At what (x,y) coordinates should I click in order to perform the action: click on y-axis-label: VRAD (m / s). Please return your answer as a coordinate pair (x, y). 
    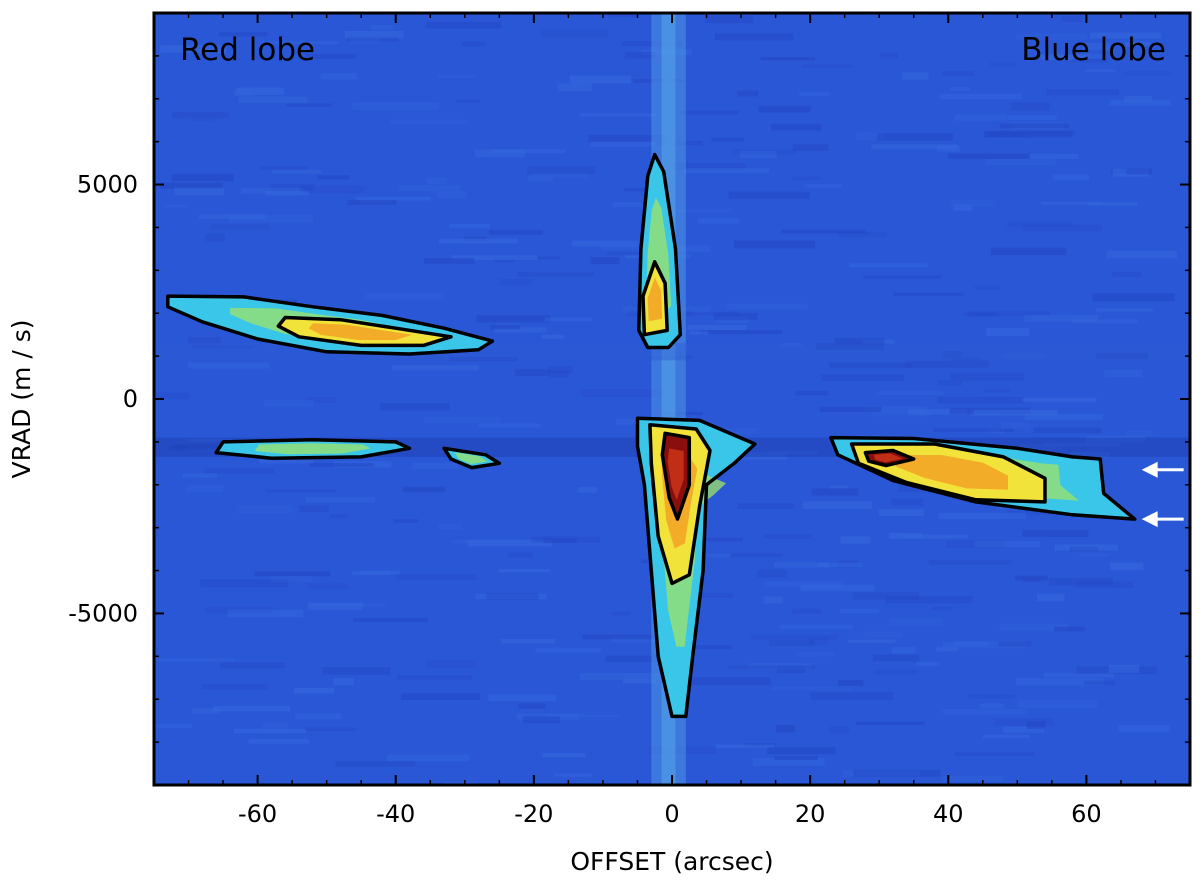
    Looking at the image, I should click on (21, 399).